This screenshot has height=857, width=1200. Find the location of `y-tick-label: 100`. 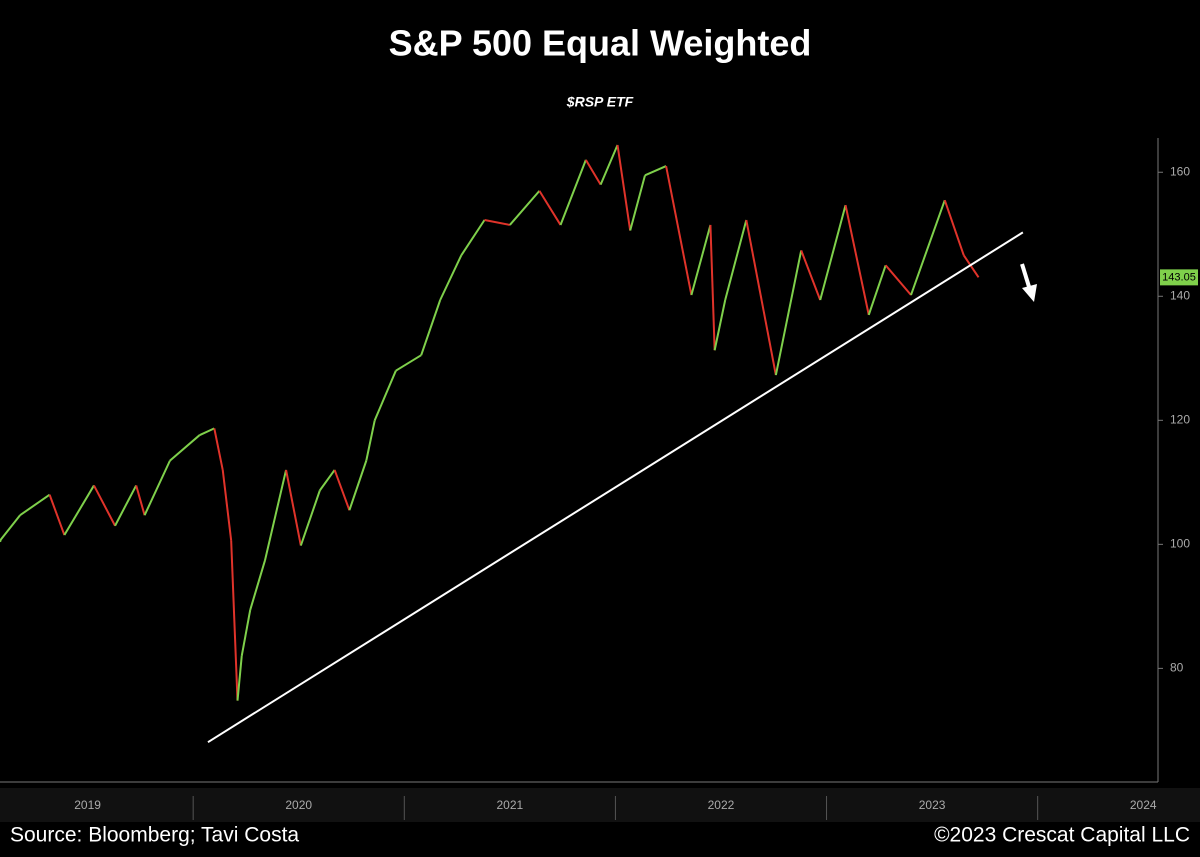

y-tick-label: 100 is located at coordinates (1180, 544).